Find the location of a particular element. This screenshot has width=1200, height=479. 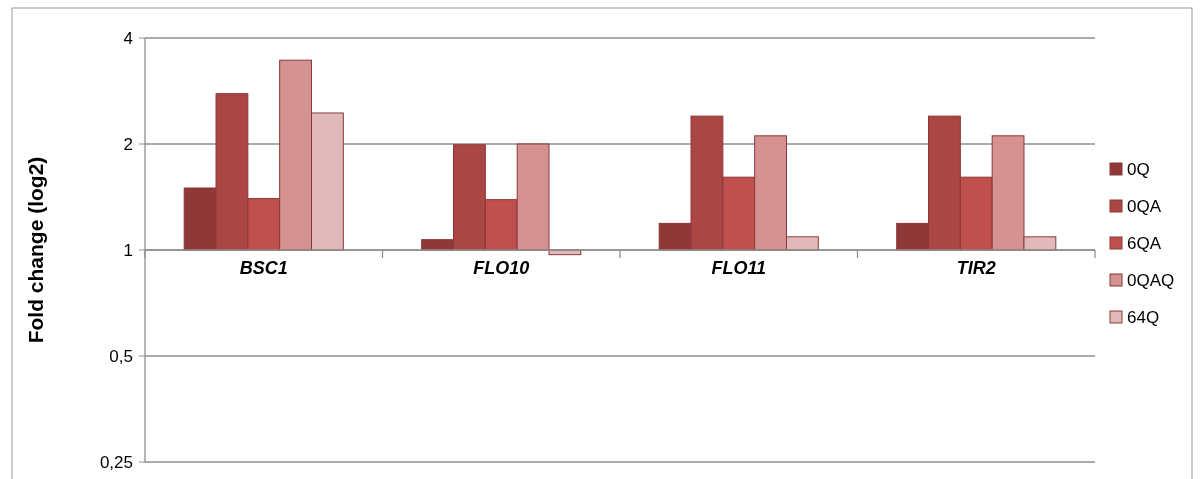

y-tick-label: 1 is located at coordinates (128, 250).